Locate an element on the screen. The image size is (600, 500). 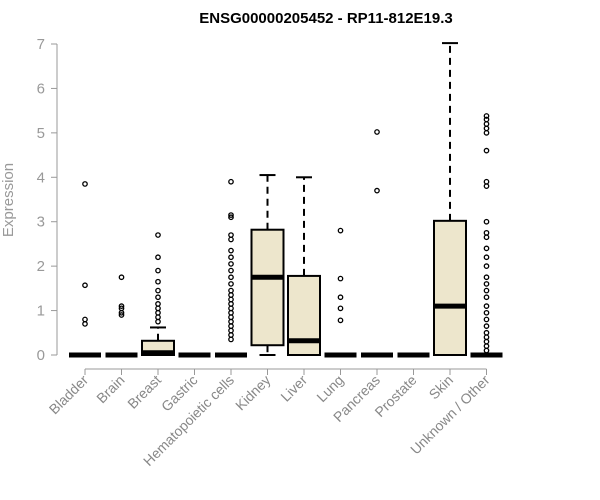
x-tick-label: Skin is located at coordinates (441, 387).